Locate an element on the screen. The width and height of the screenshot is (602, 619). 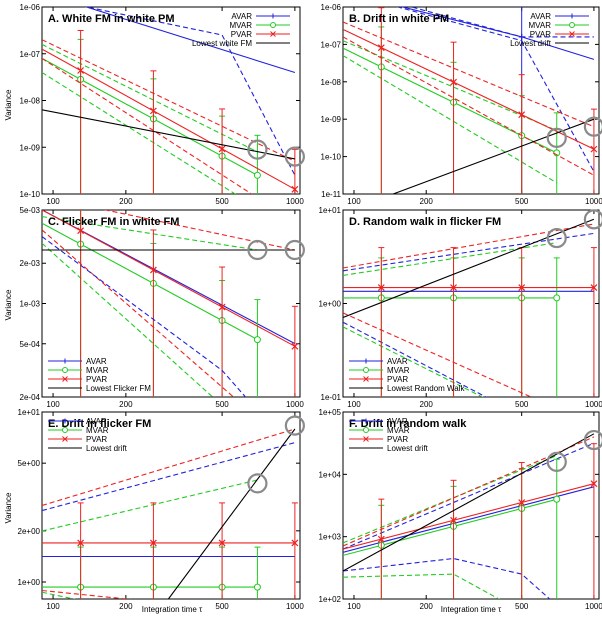
chart-title: D. Random walk in flicker FM is located at coordinates (425, 222).